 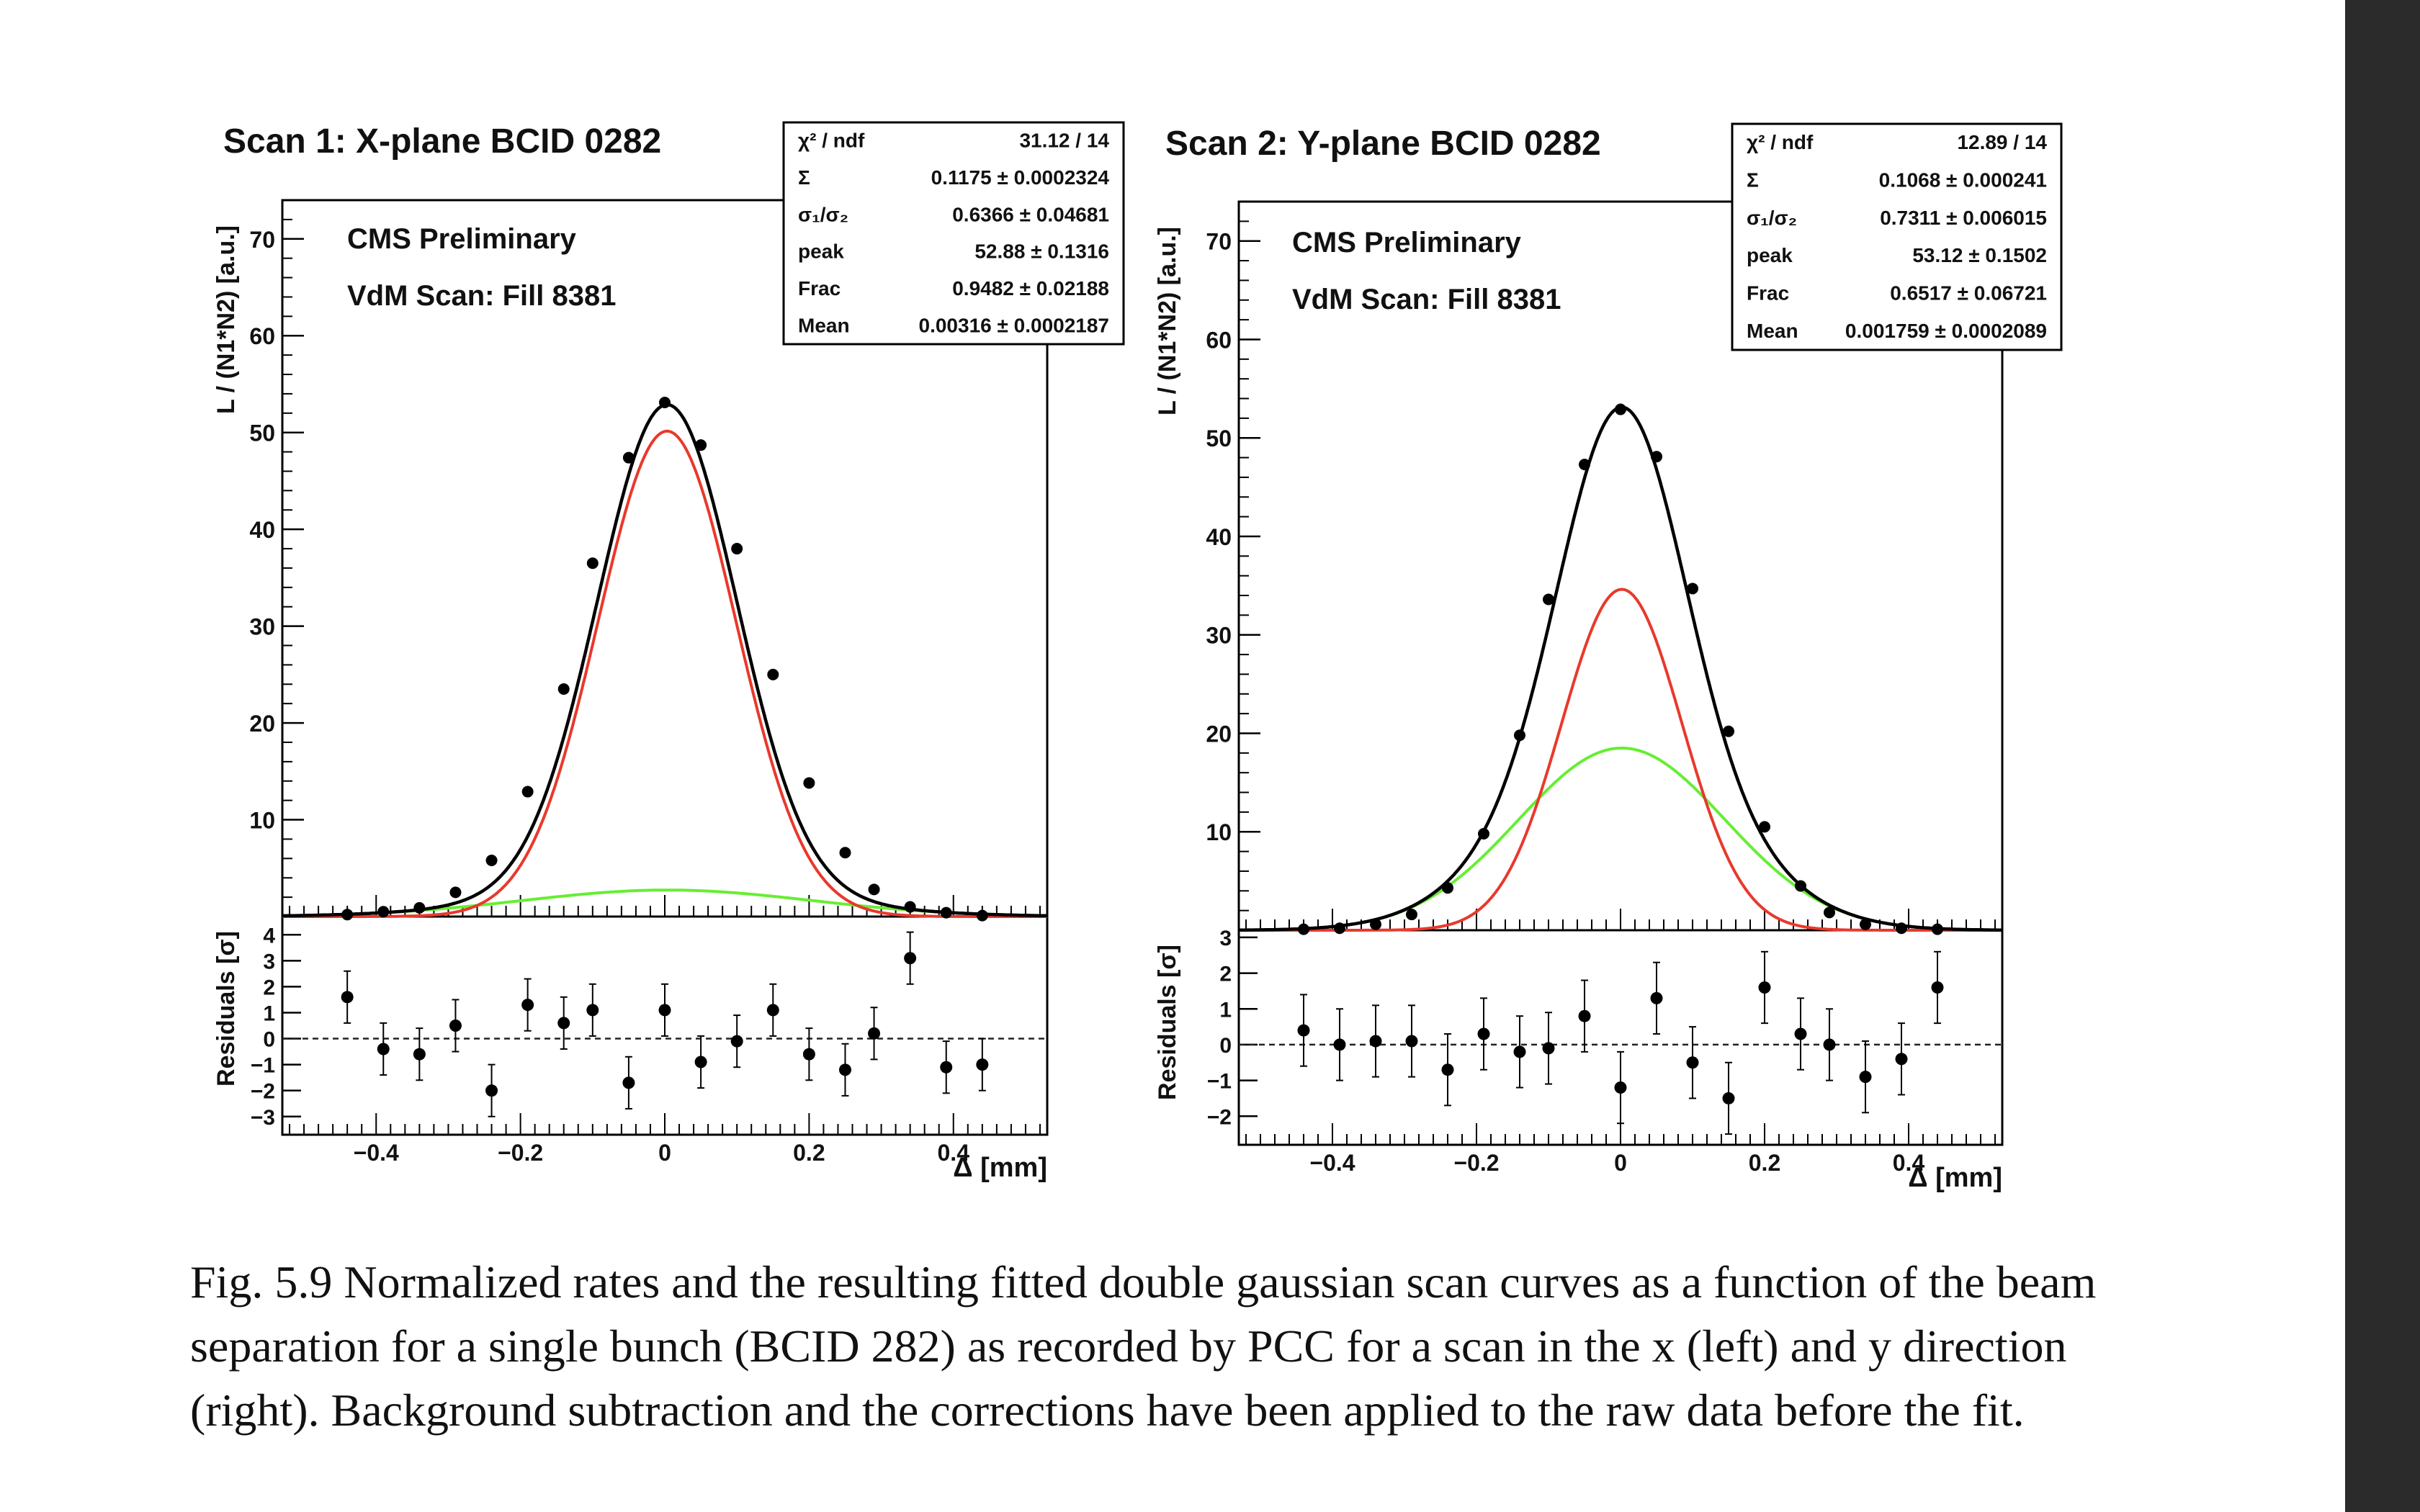 I want to click on x-tick-label: 0.4, so click(x=954, y=1153).